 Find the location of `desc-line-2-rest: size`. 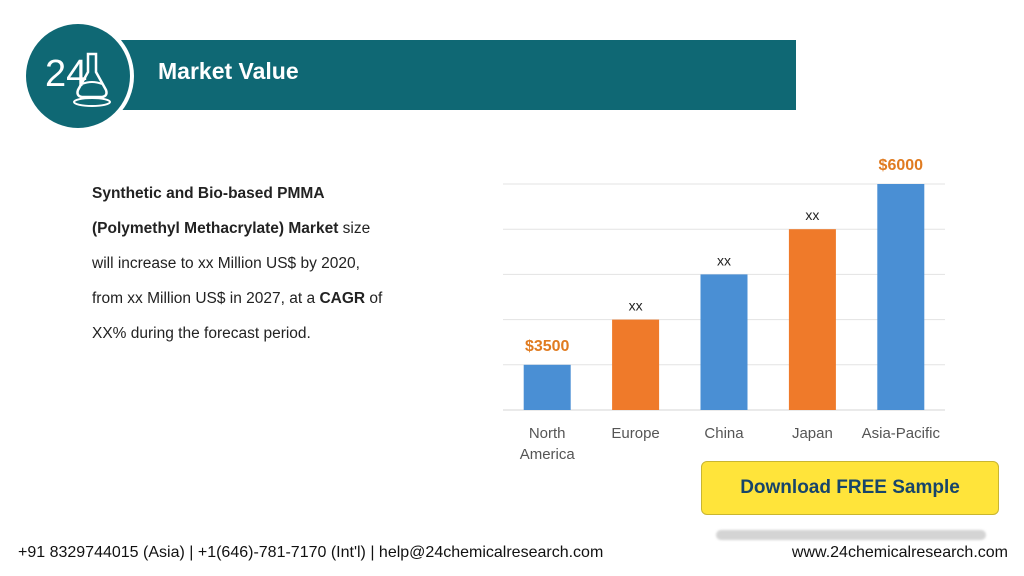

desc-line-2-rest: size is located at coordinates (354, 228).